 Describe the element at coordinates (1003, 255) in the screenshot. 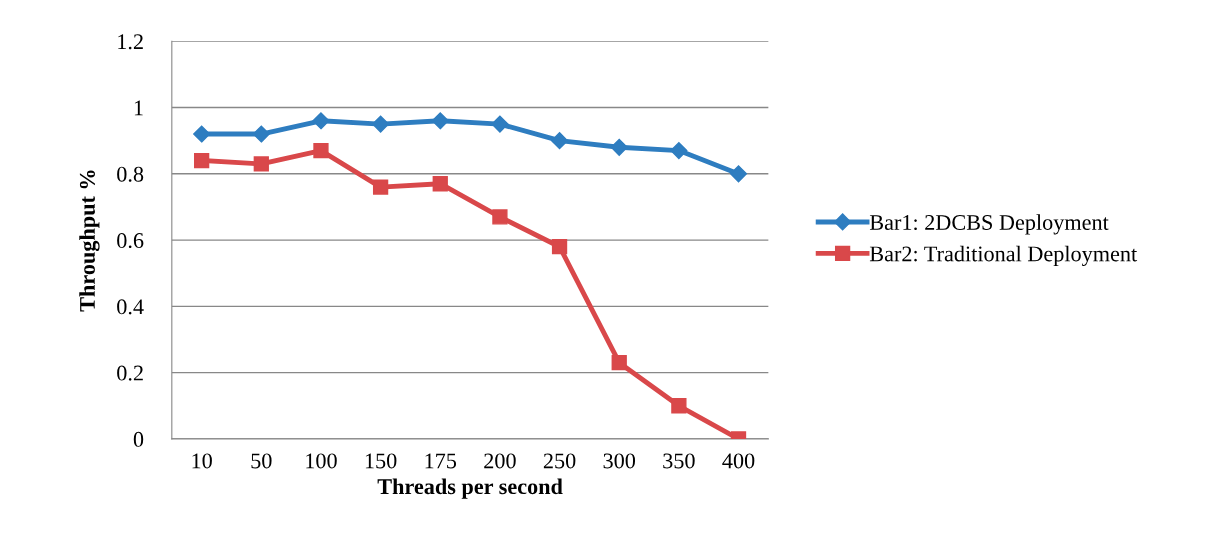

I see `legend-label: Bar2: Traditional Deployment` at that location.